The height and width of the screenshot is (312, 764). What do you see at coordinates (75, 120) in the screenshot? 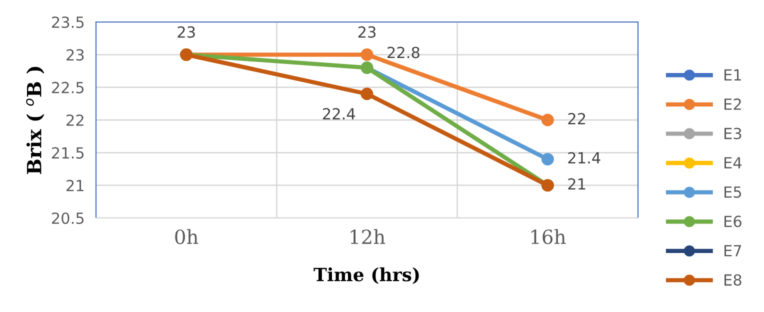
I see `y-tick-label: 22` at bounding box center [75, 120].